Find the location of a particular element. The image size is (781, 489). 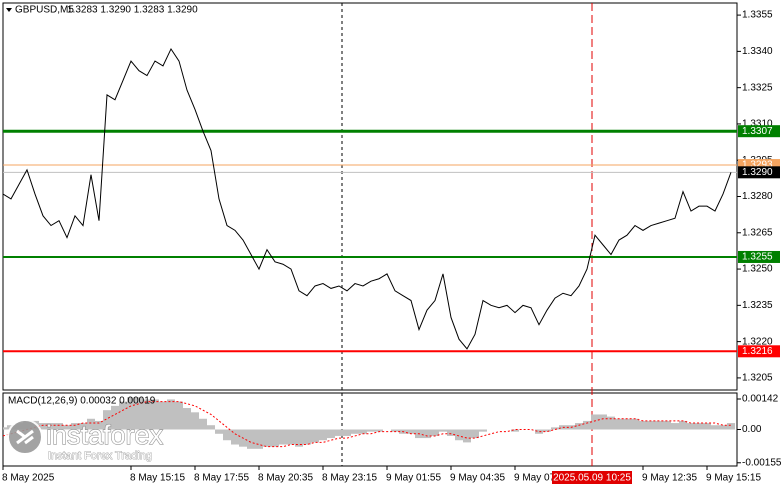

level-label: 1.3216 is located at coordinates (757, 351).